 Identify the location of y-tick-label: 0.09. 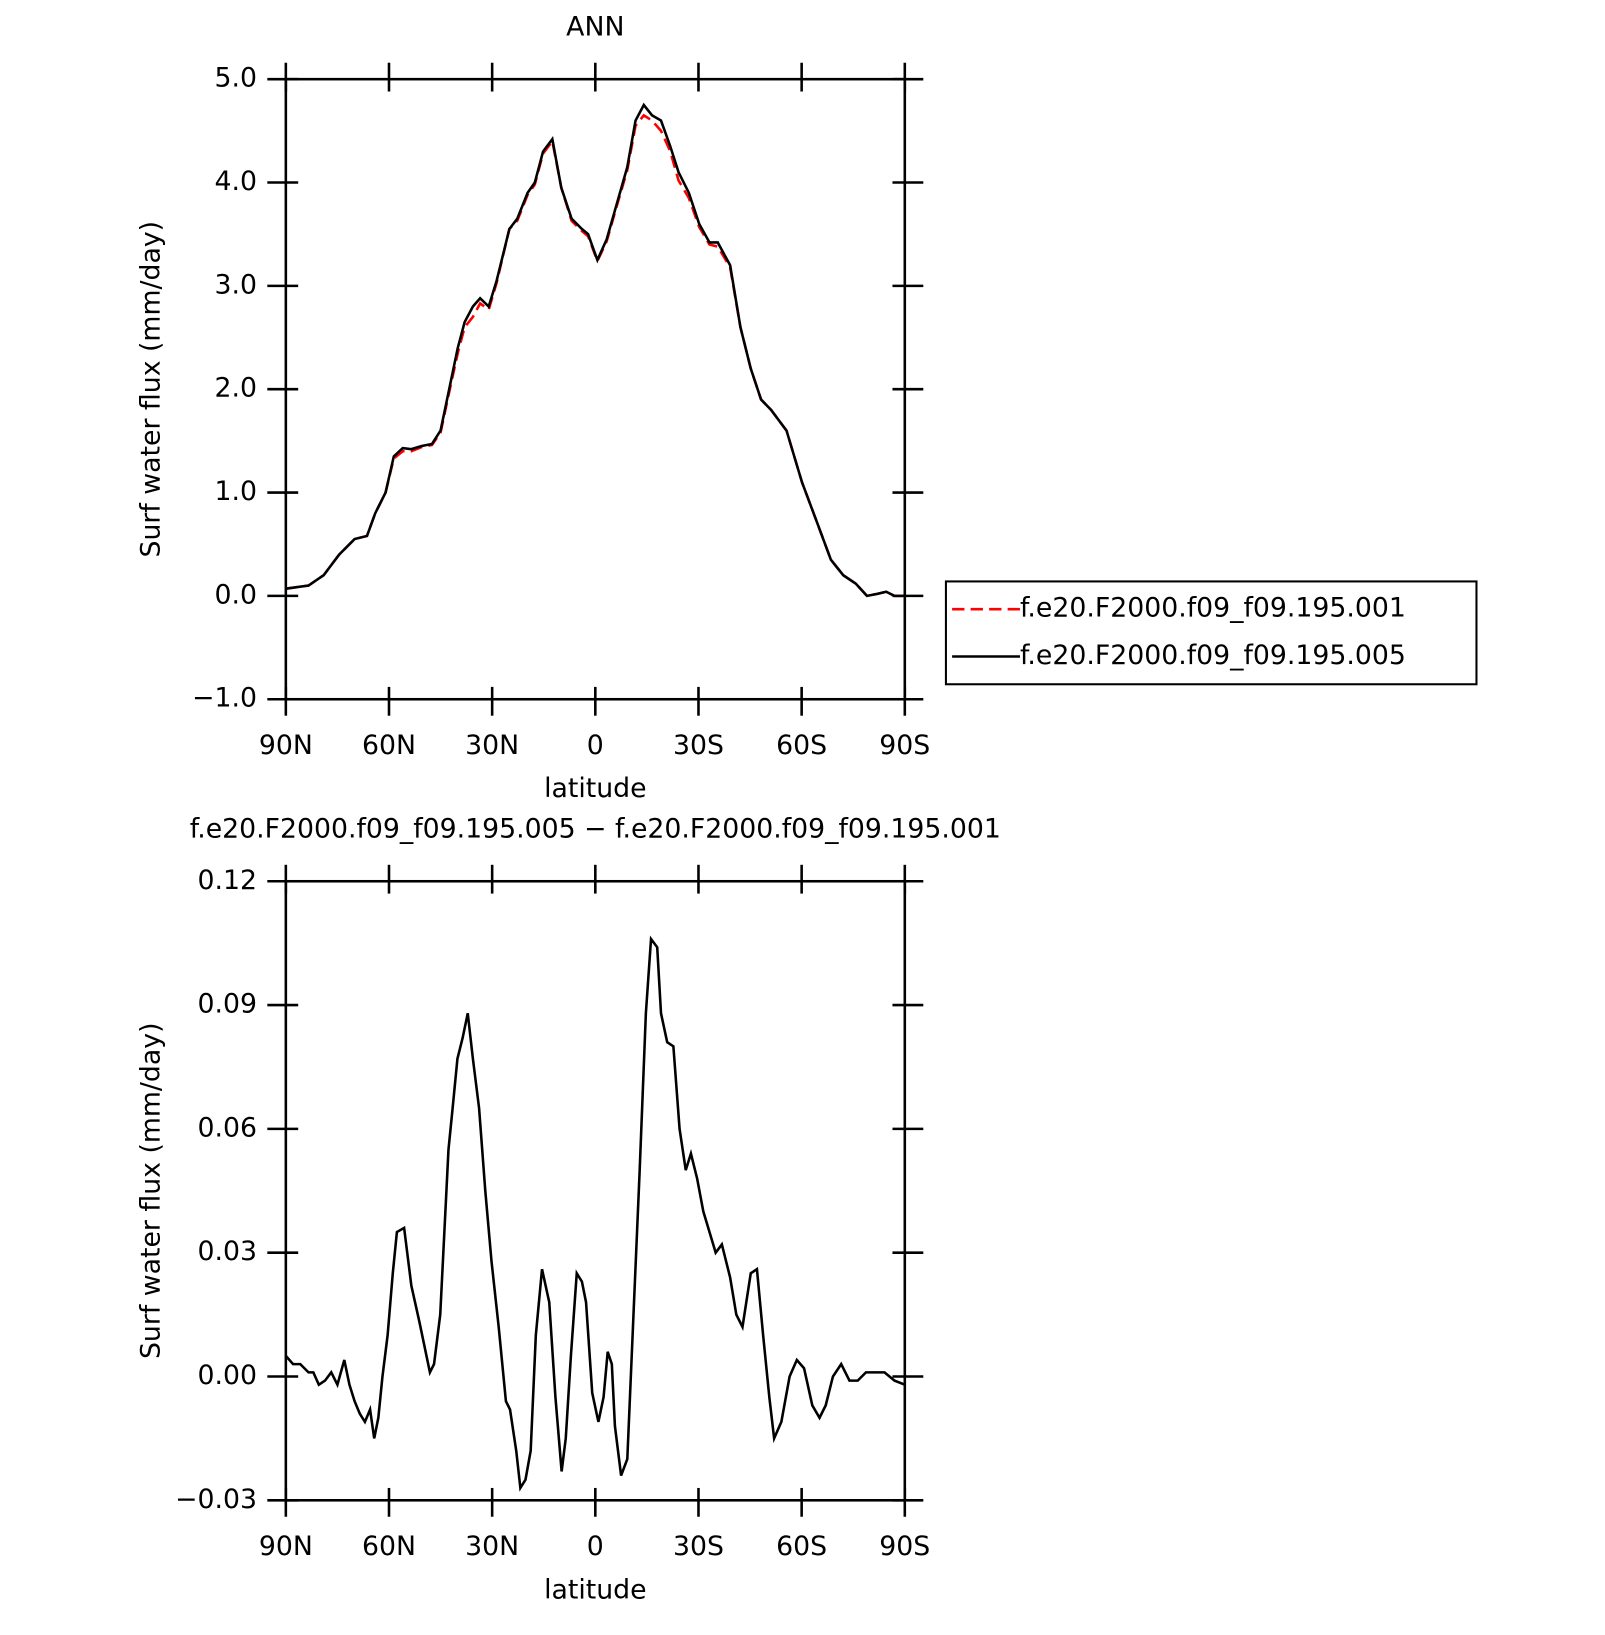
(227, 1004).